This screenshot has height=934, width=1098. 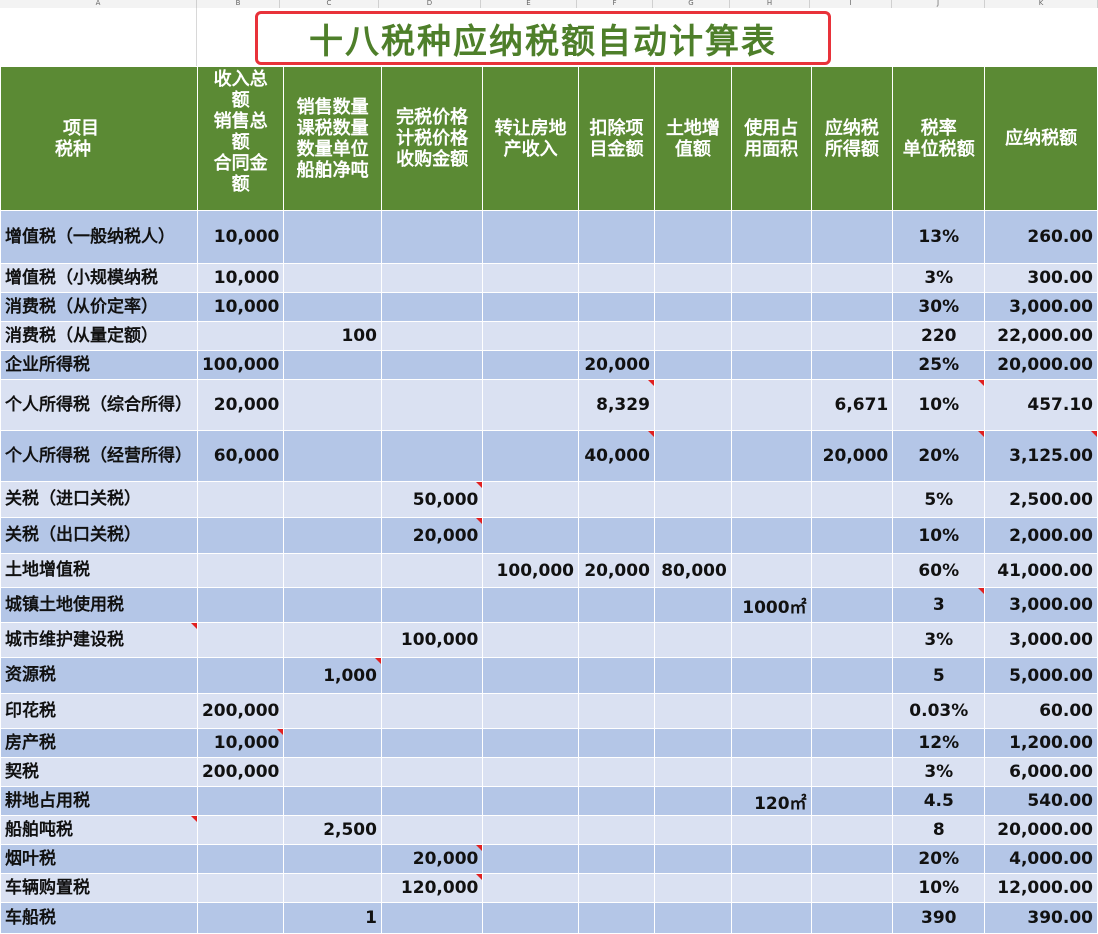 I want to click on cell-rate: 12%, so click(x=939, y=743).